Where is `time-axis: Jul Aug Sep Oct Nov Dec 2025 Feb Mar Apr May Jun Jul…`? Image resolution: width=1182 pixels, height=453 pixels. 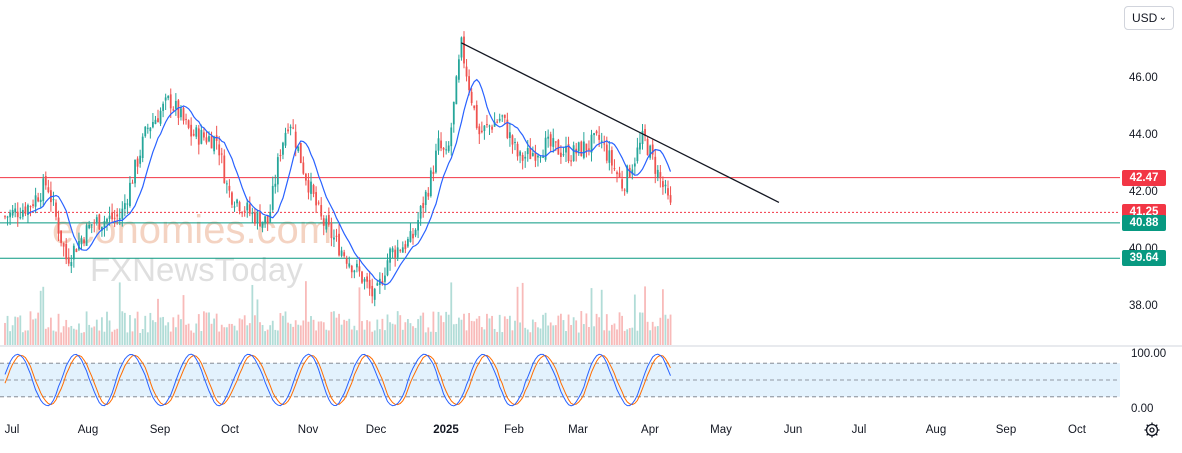 time-axis: Jul Aug Sep Oct Nov Dec 2025 Feb Mar Apr May Jun Jul… is located at coordinates (546, 430).